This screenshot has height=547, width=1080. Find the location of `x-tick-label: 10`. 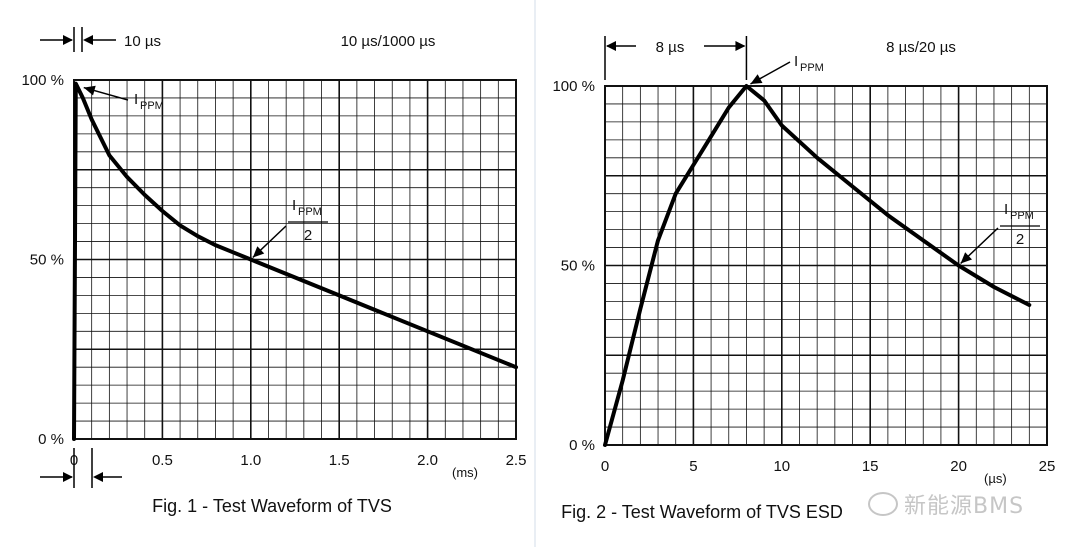

x-tick-label: 10 is located at coordinates (781, 466).